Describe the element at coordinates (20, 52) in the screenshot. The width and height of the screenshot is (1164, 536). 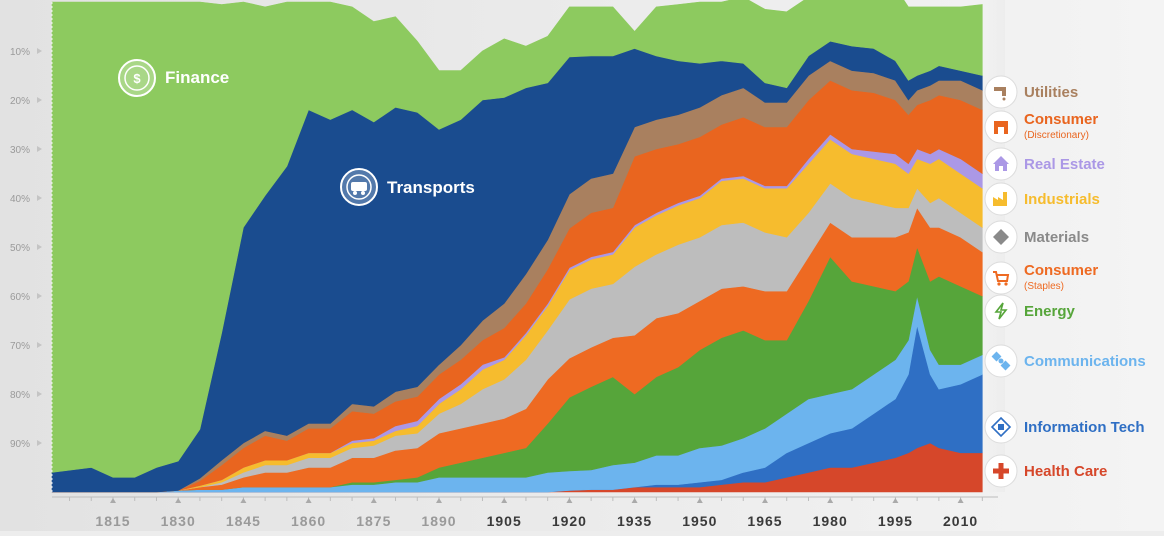
I see `y-tick-label: 10%` at that location.